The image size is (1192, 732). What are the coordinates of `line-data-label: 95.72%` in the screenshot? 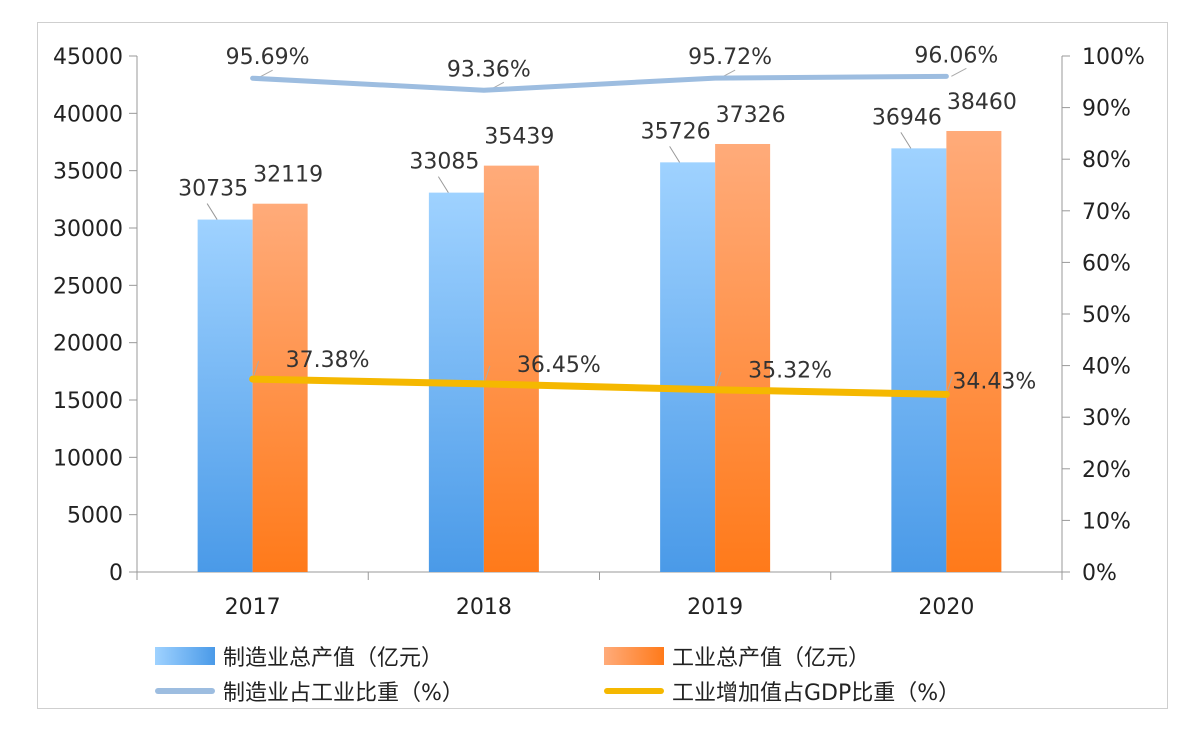 It's located at (730, 57).